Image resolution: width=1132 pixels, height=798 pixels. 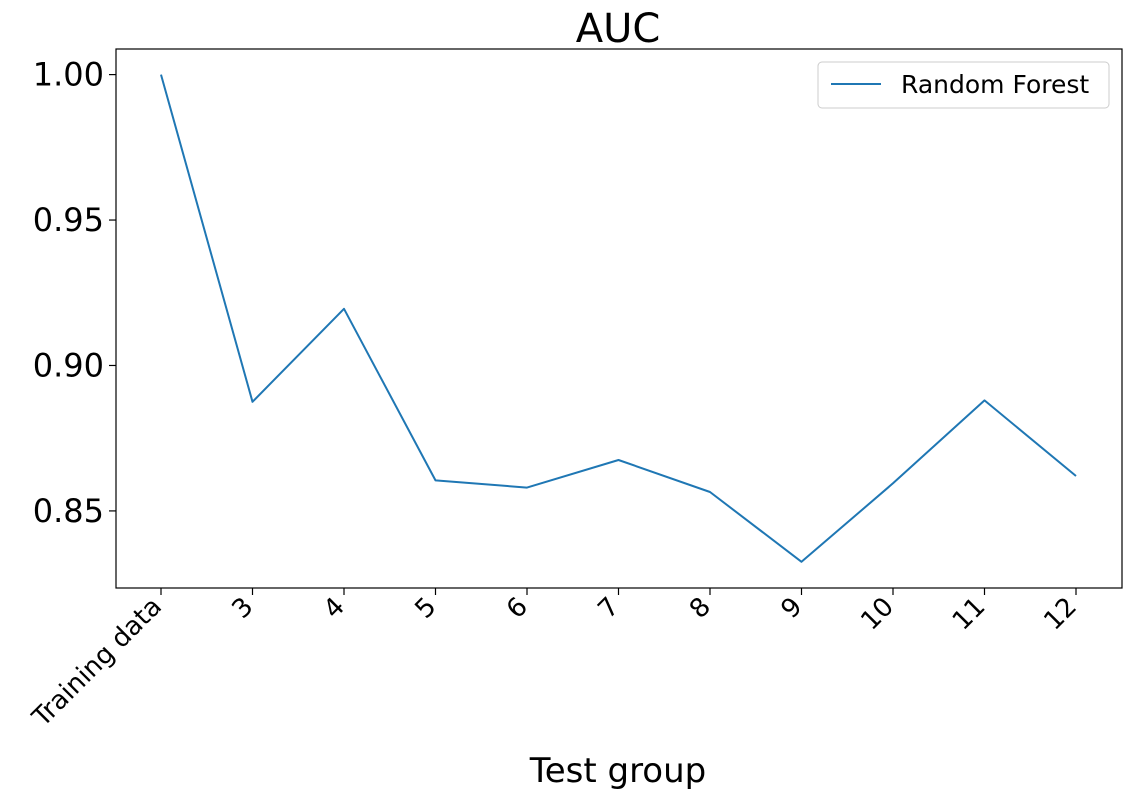 I want to click on legend: Random Forest, so click(x=963, y=85).